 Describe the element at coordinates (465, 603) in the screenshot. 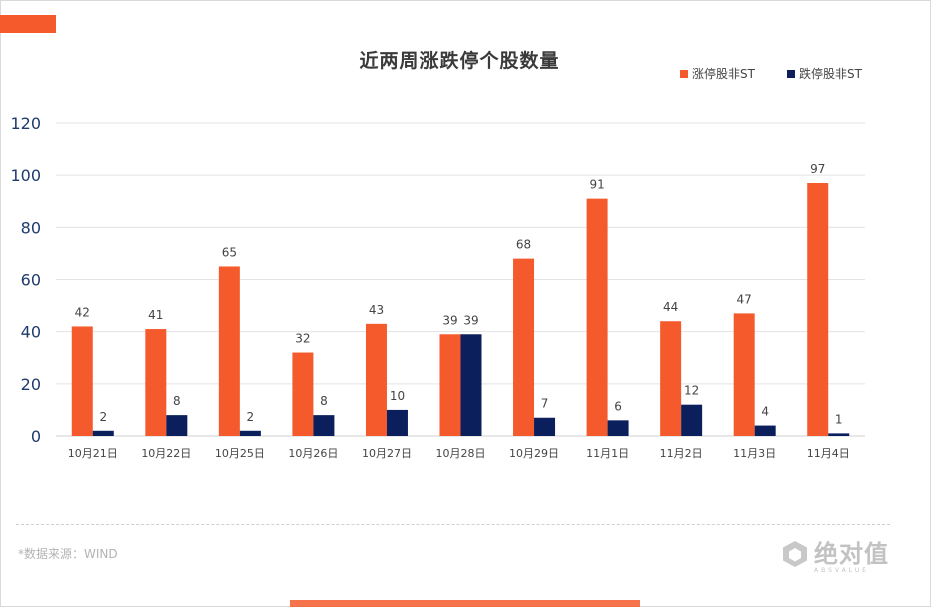

I see `bottom-accent-bar` at that location.